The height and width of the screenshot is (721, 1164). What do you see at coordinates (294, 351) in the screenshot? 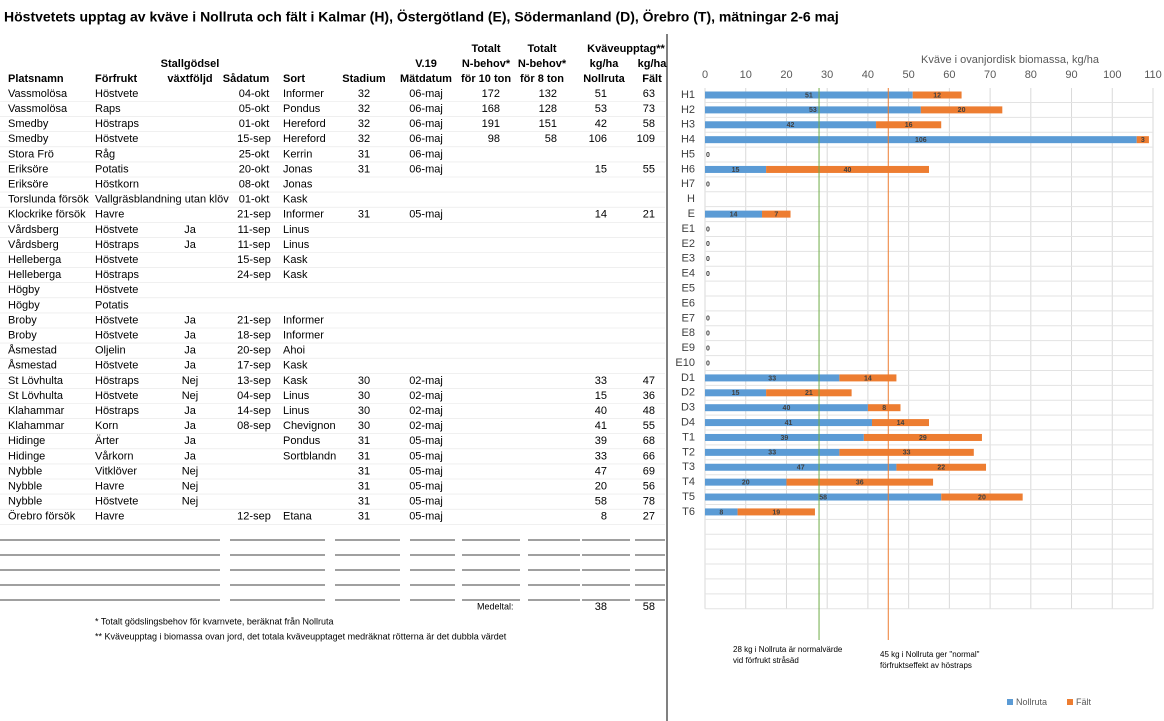
I see `table-cell: Ahoi` at bounding box center [294, 351].